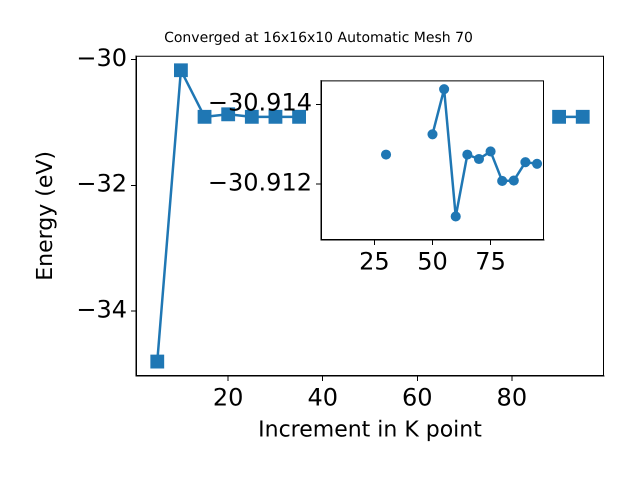  Describe the element at coordinates (322, 398) in the screenshot. I see `x-tick-label: 40` at that location.